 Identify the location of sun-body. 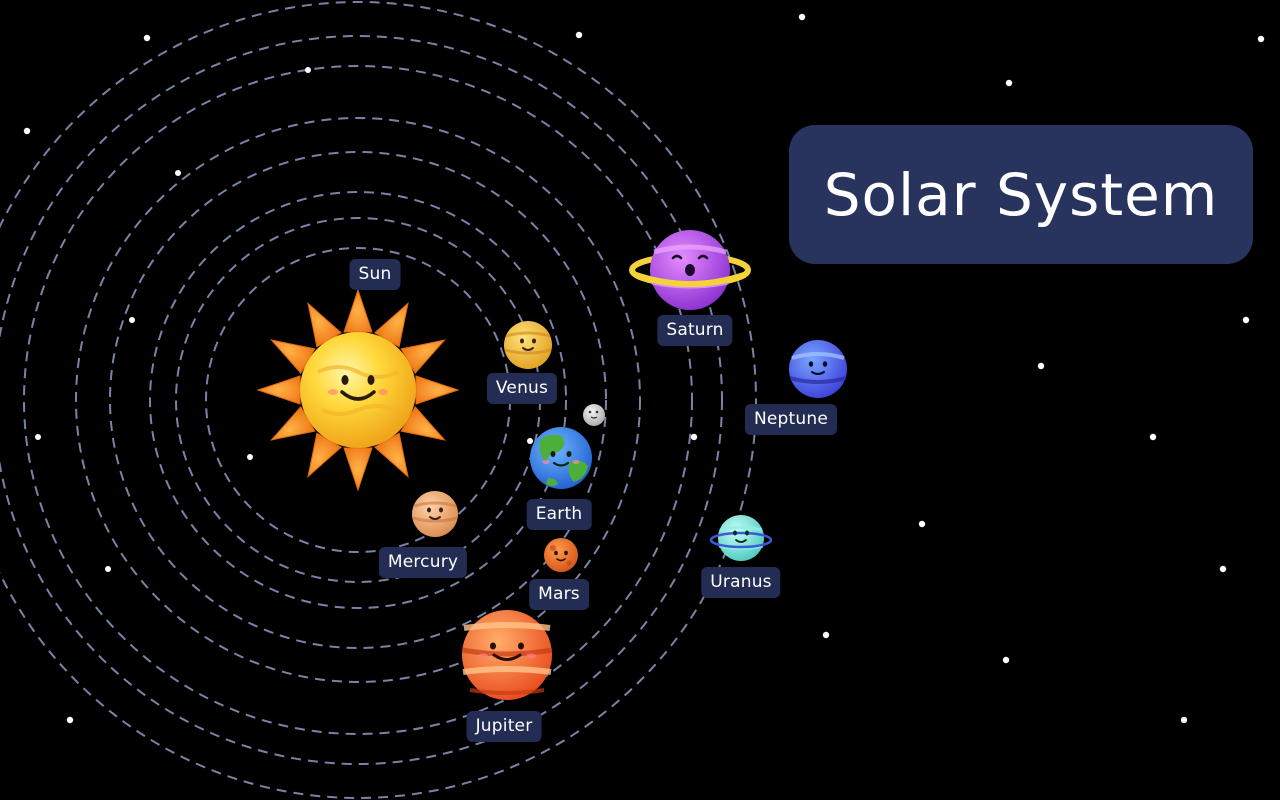
(358, 390).